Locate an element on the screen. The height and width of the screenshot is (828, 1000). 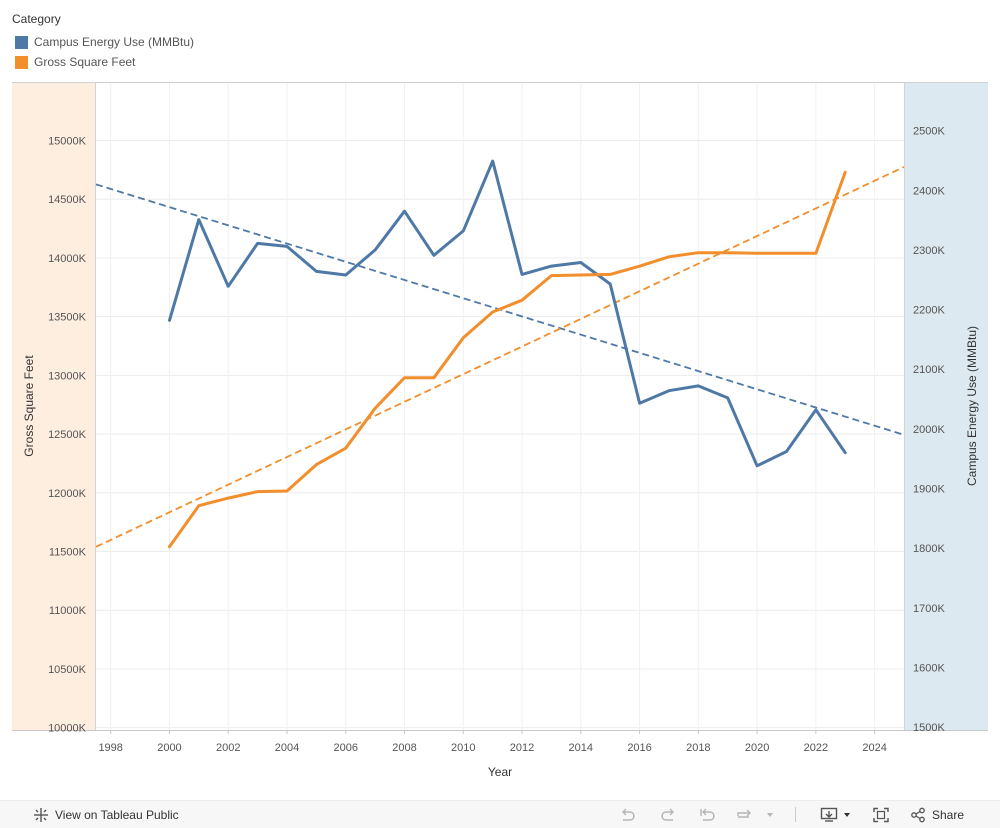
x-tick-label: 2014 is located at coordinates (581, 748).